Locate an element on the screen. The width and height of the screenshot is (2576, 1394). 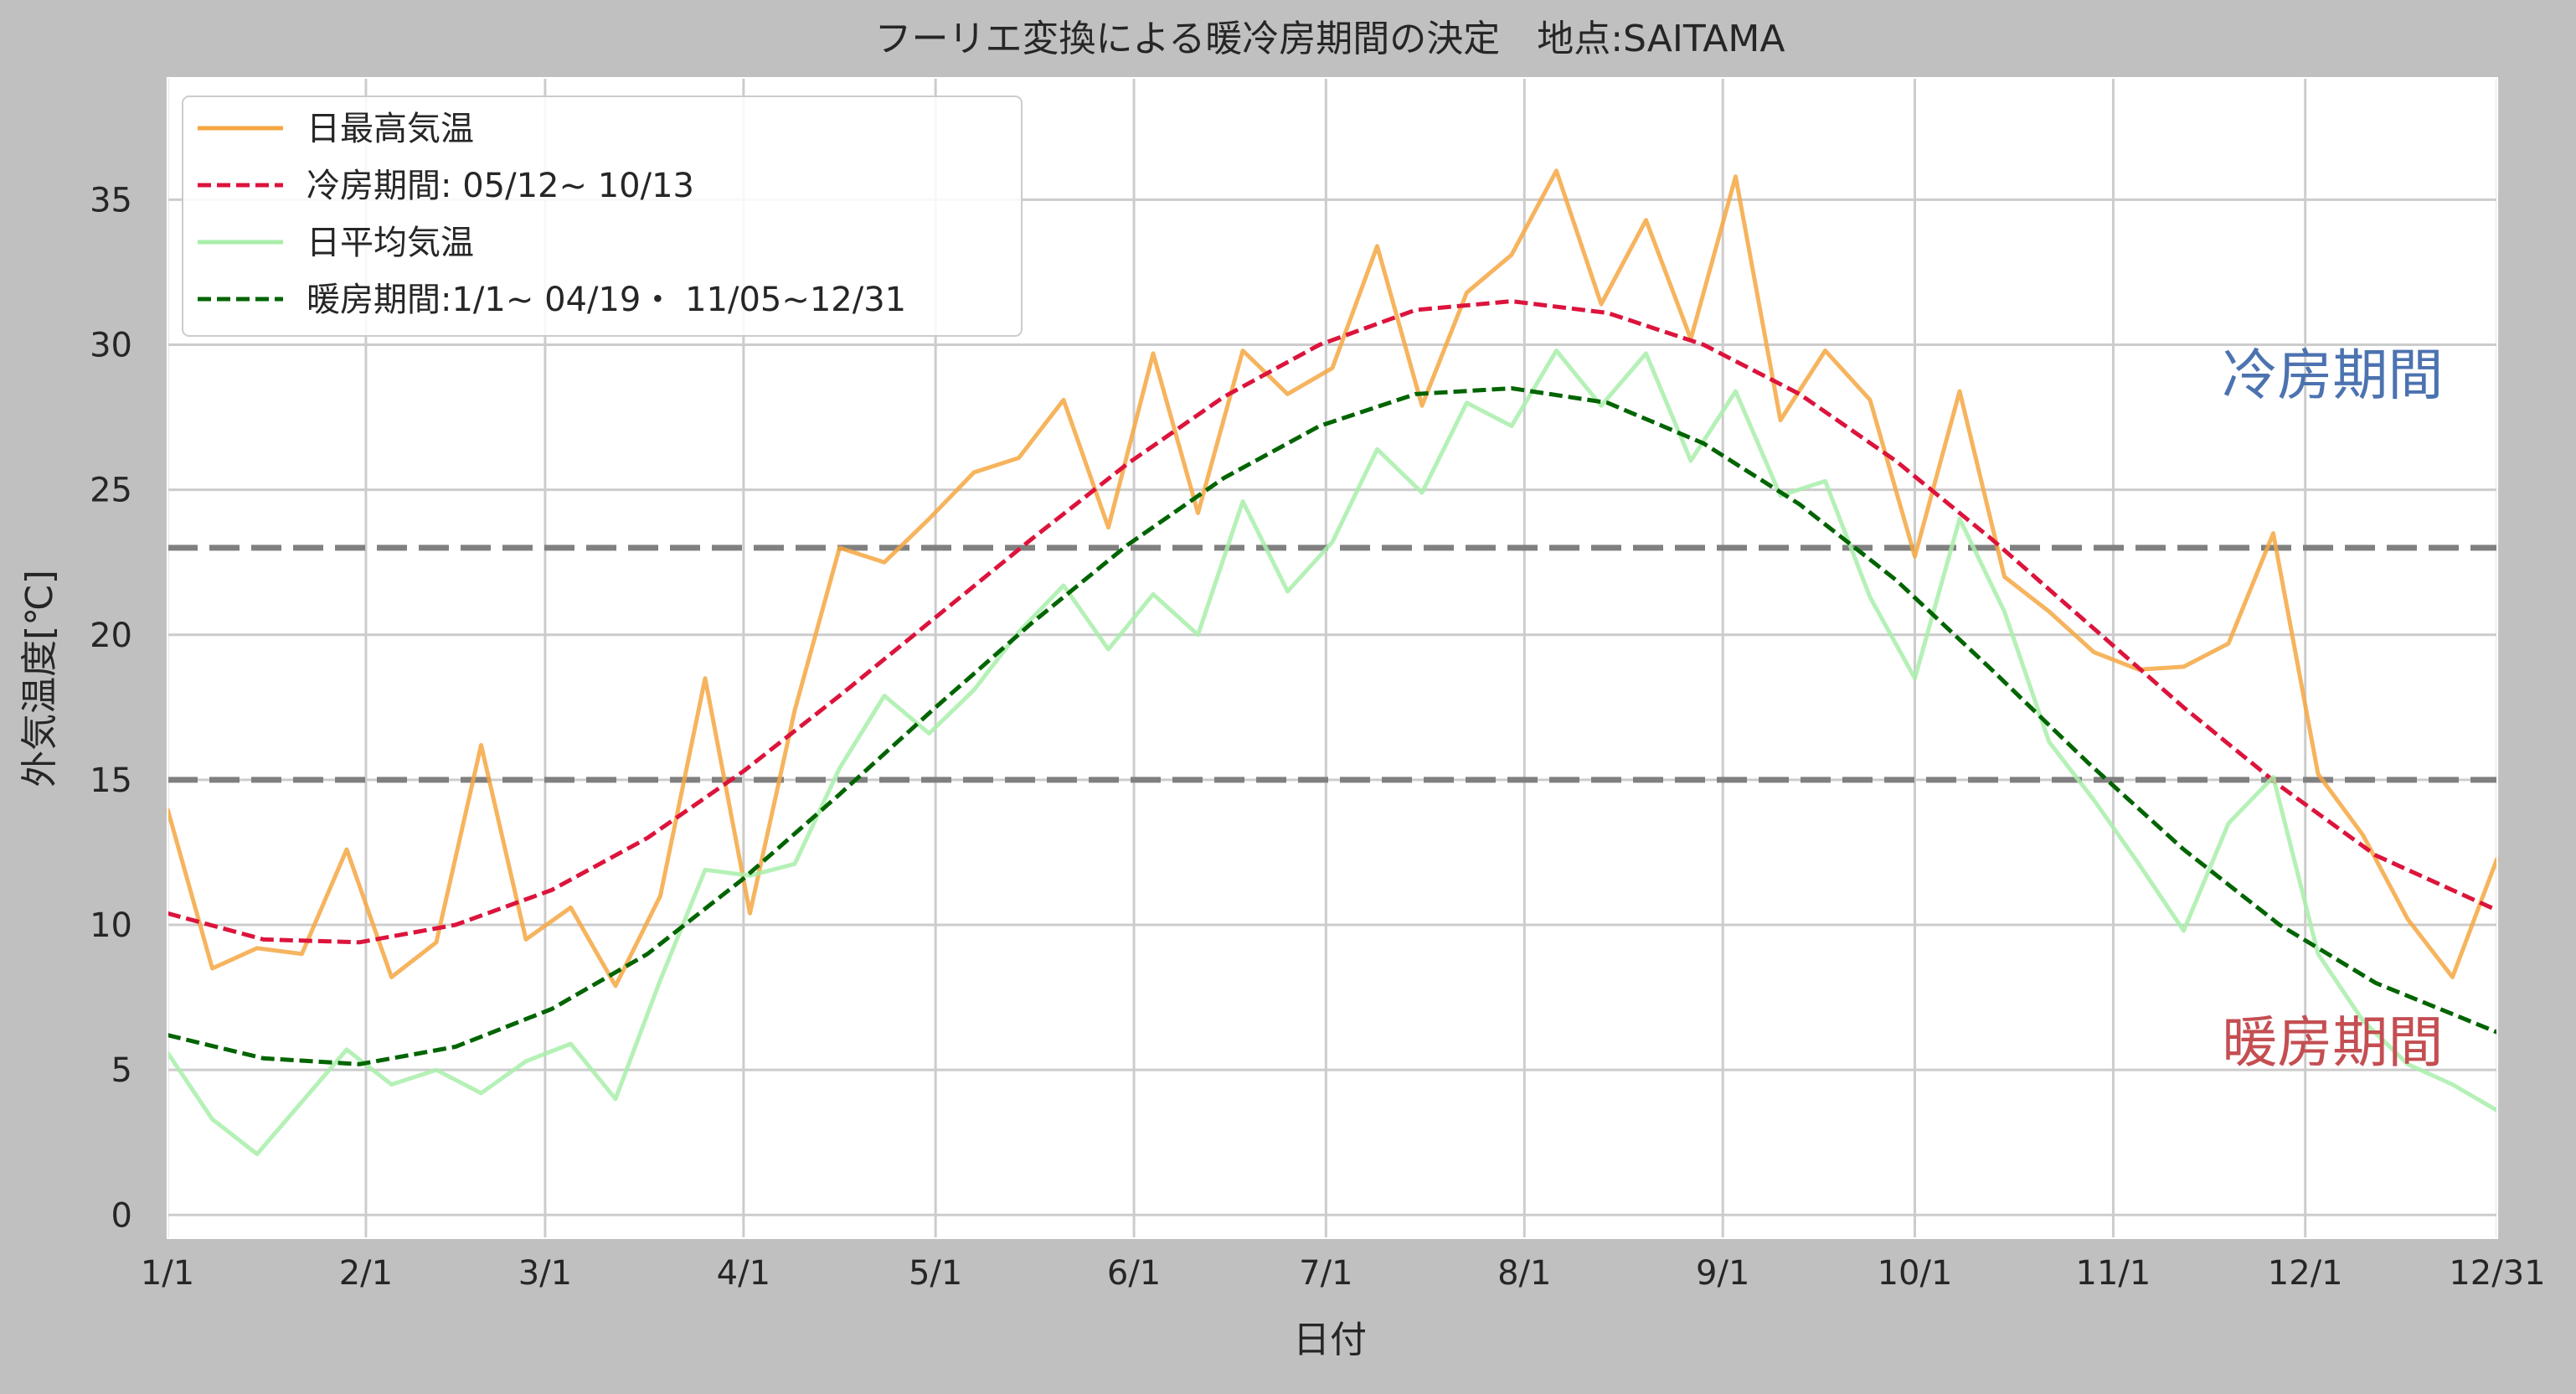
y-tick-label: 10 is located at coordinates (111, 925).